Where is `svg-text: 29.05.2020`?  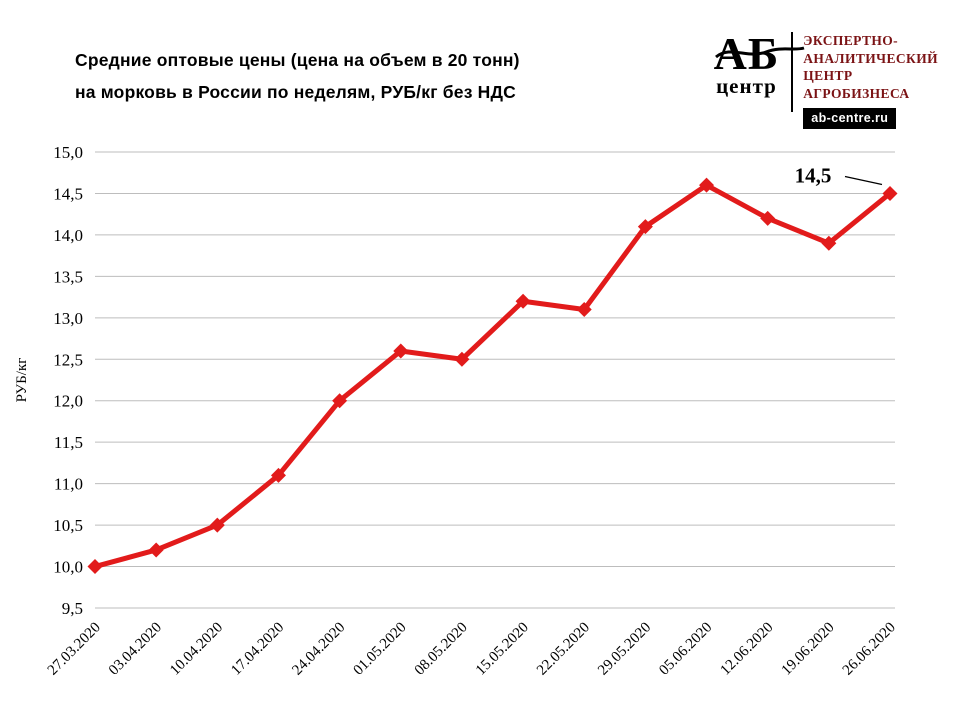
svg-text: 29.05.2020 is located at coordinates (624, 649).